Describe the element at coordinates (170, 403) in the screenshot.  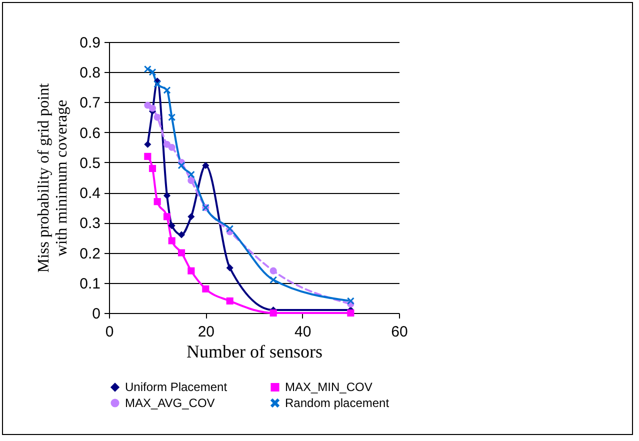
I see `legend-label: MAX_AVG_COV` at that location.